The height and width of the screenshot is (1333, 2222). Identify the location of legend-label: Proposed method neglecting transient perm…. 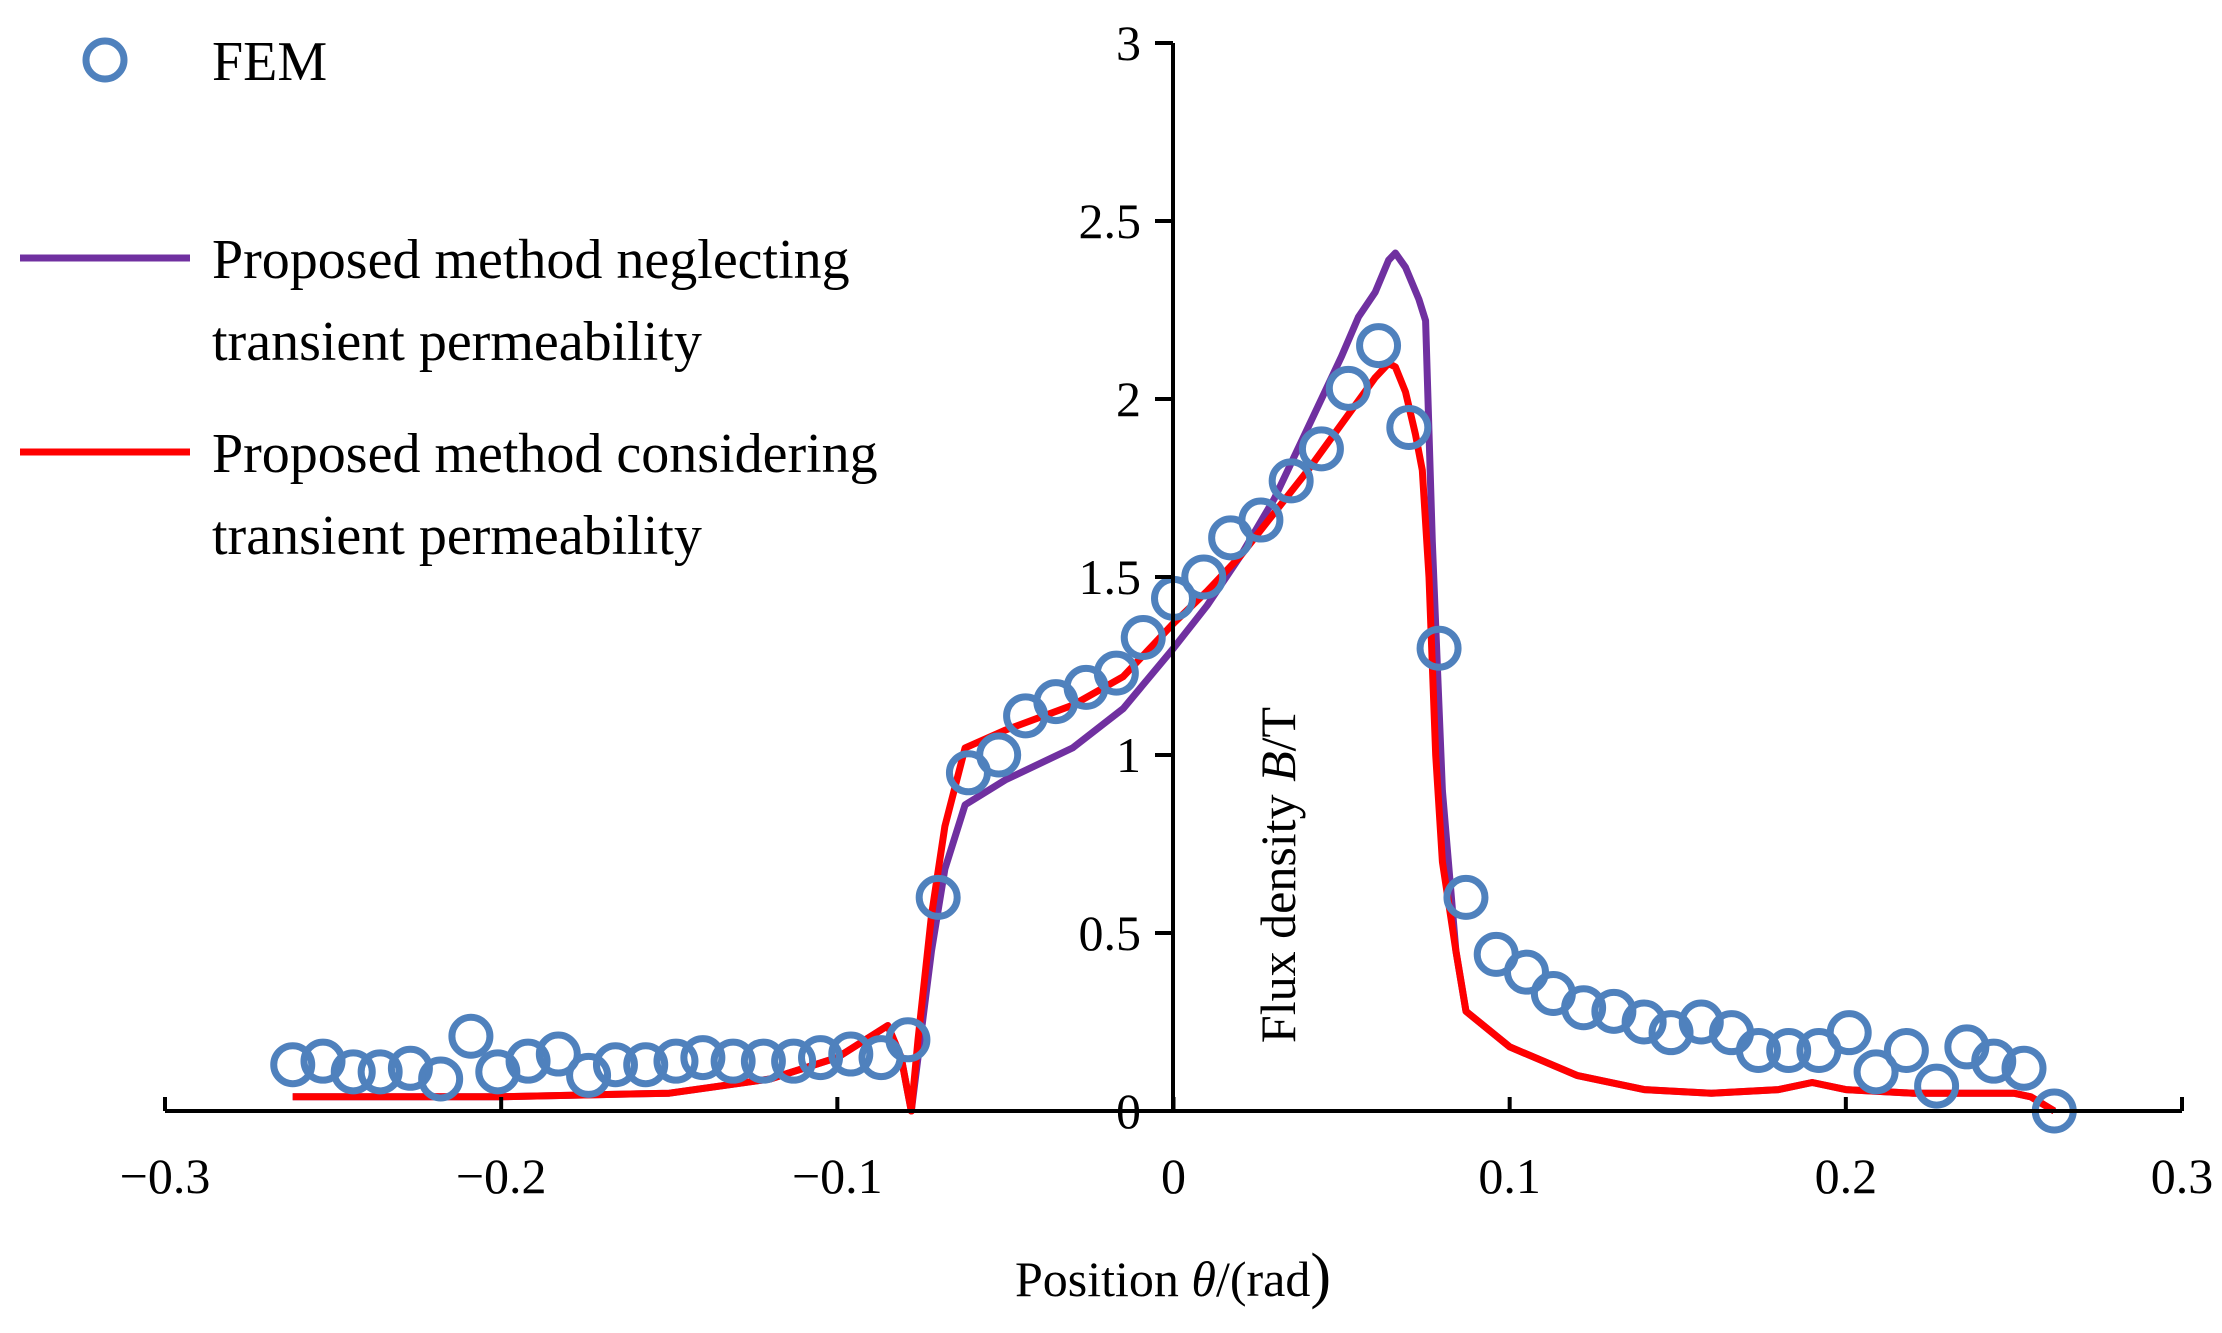
(531, 301).